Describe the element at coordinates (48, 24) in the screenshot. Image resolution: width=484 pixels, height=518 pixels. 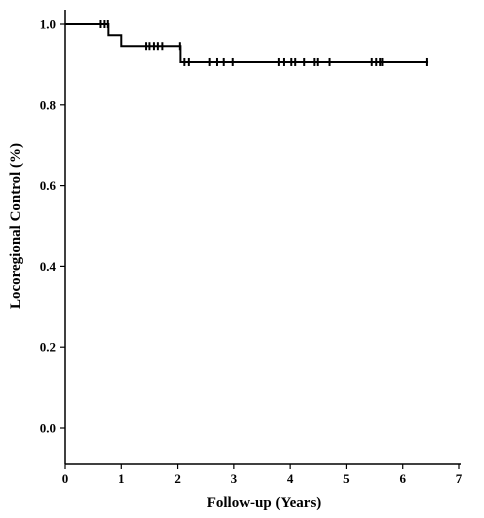
I see `y-tick-label: 1.0` at that location.